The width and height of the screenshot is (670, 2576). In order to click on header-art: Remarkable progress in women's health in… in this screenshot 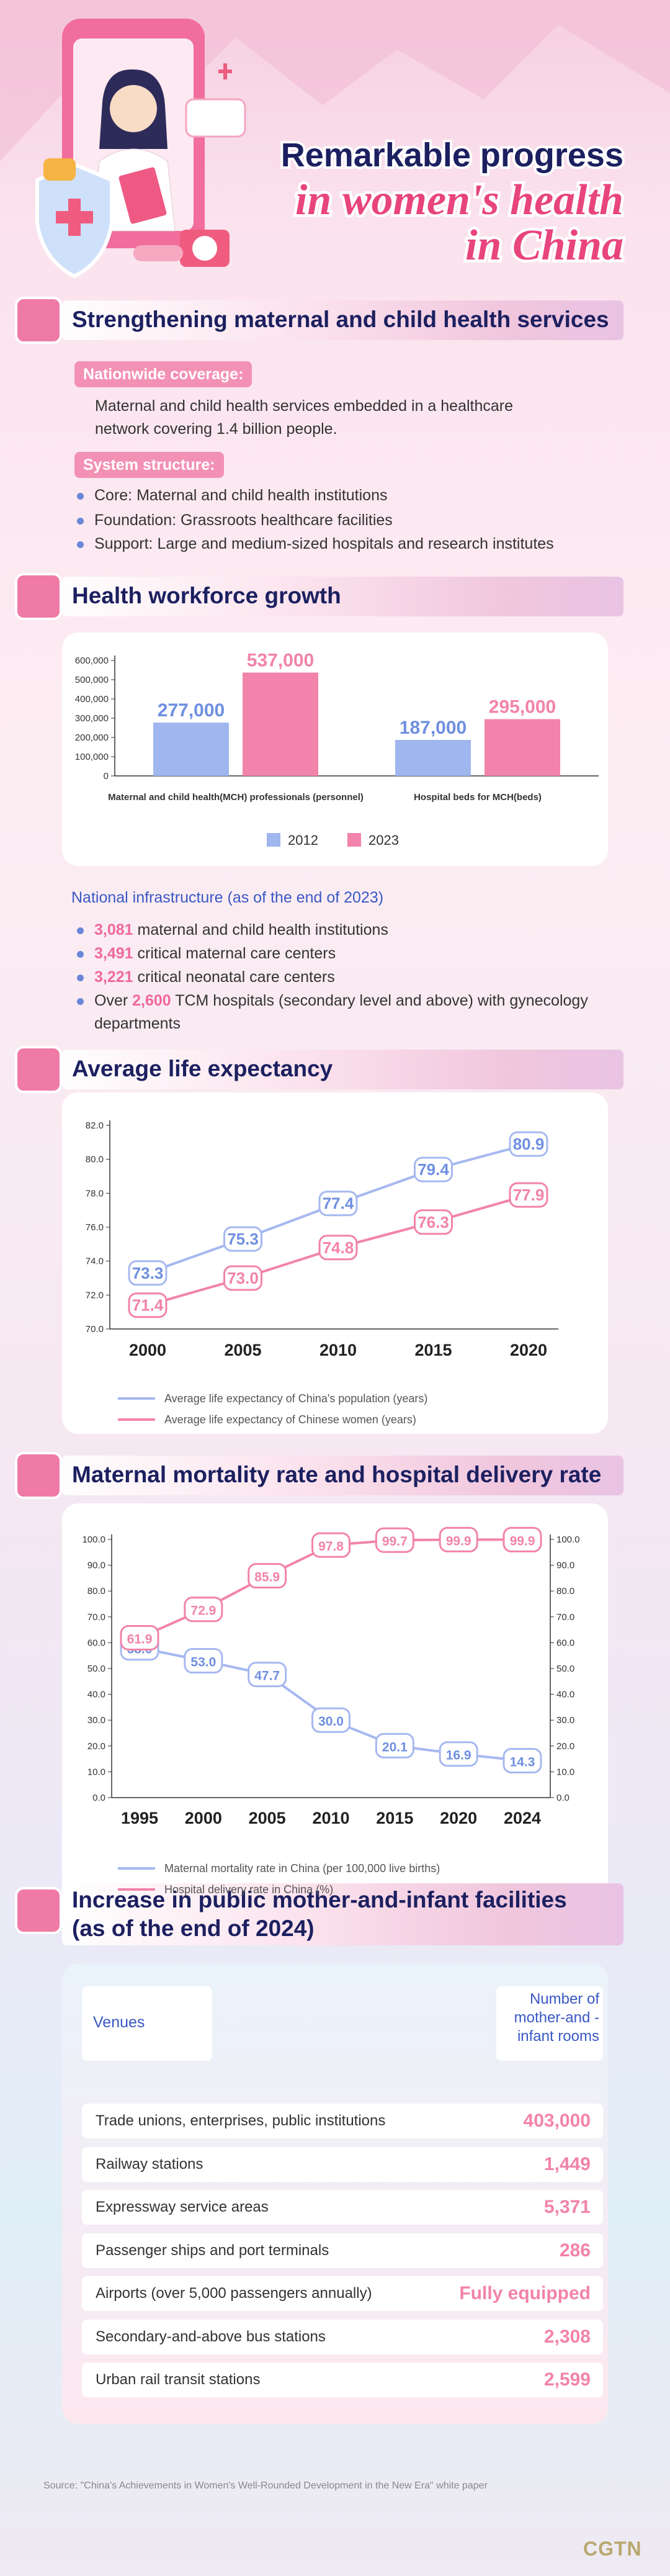, I will do `click(335, 139)`.